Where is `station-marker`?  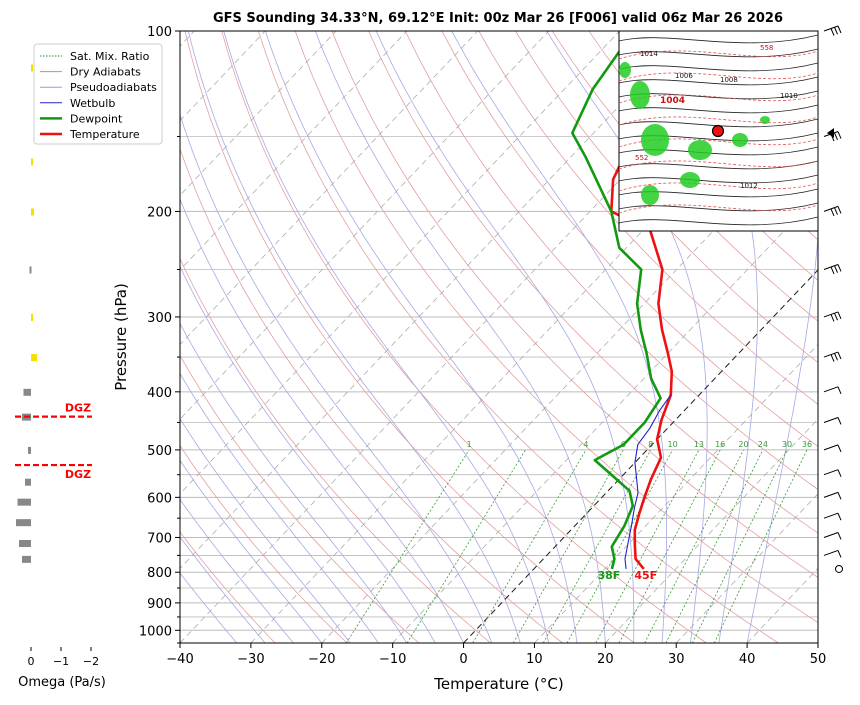
station-marker is located at coordinates (718, 131).